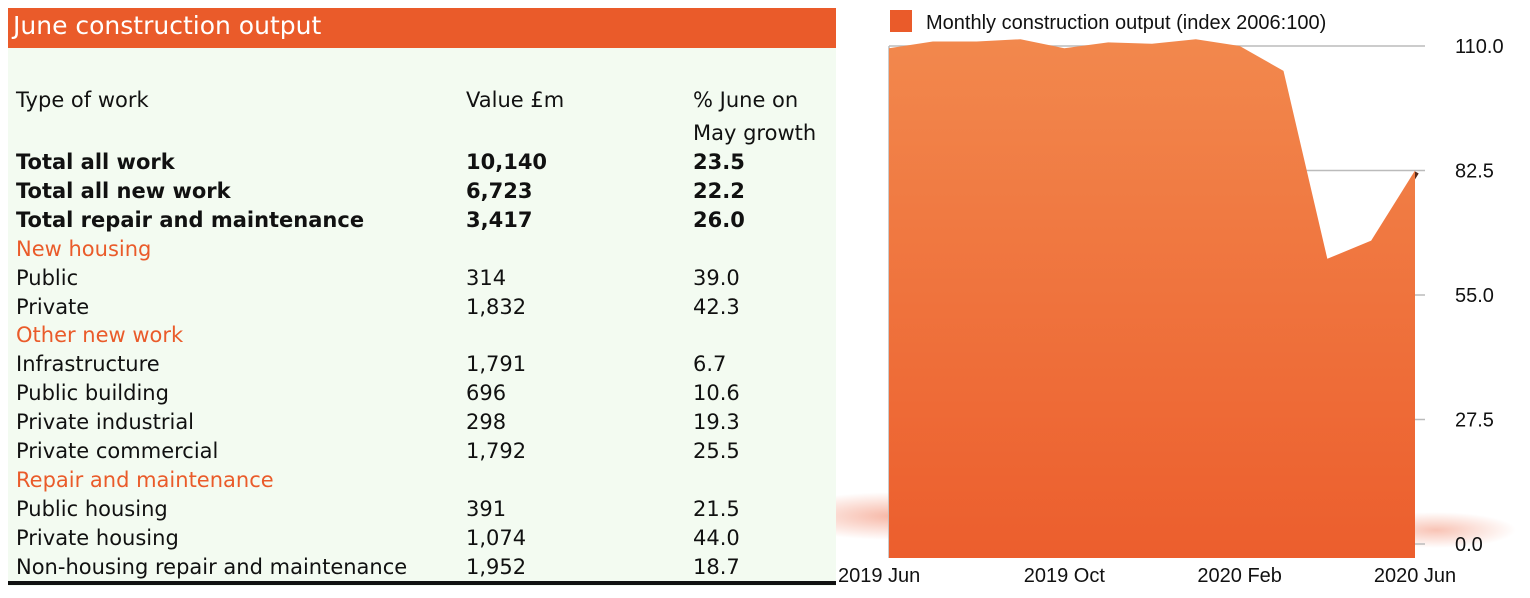  Describe the element at coordinates (1065, 576) in the screenshot. I see `x-tick-label: 2019 Oct` at that location.